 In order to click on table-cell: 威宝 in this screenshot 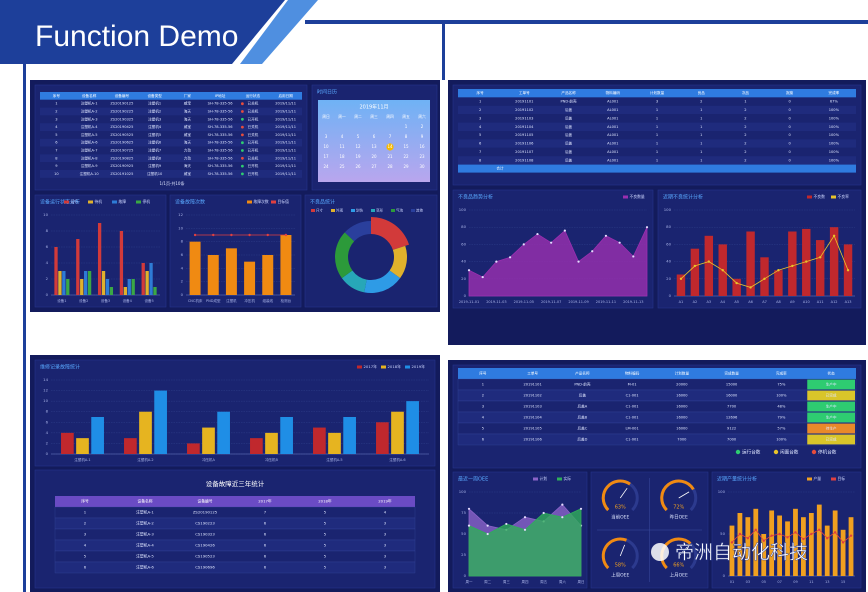, I will do `click(188, 134)`.